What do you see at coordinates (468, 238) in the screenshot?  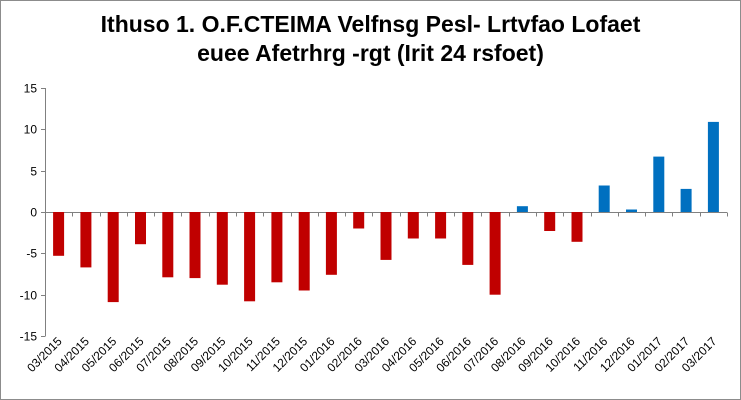 I see `bar-06-2016` at bounding box center [468, 238].